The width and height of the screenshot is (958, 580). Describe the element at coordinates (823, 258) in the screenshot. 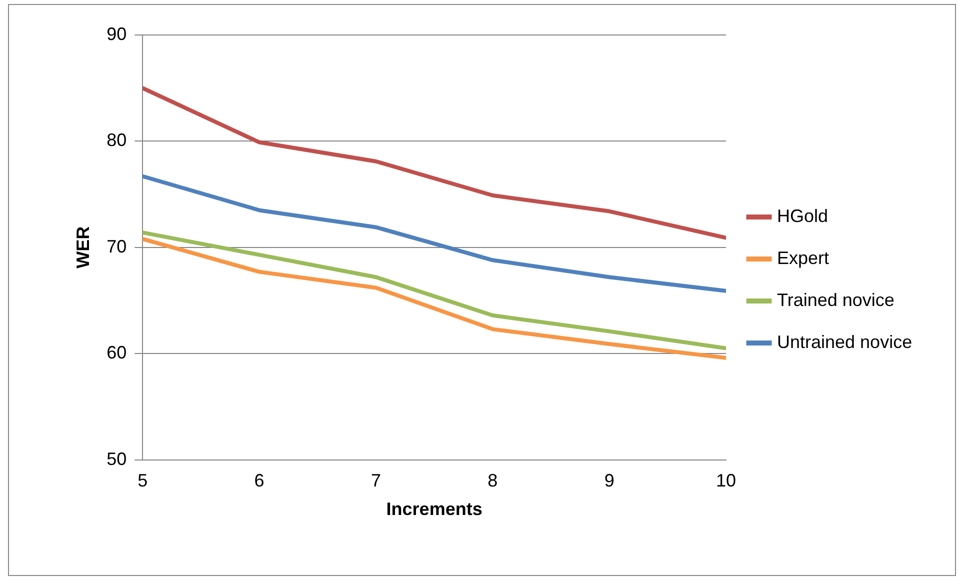

I see `legend-label: Expert` at that location.